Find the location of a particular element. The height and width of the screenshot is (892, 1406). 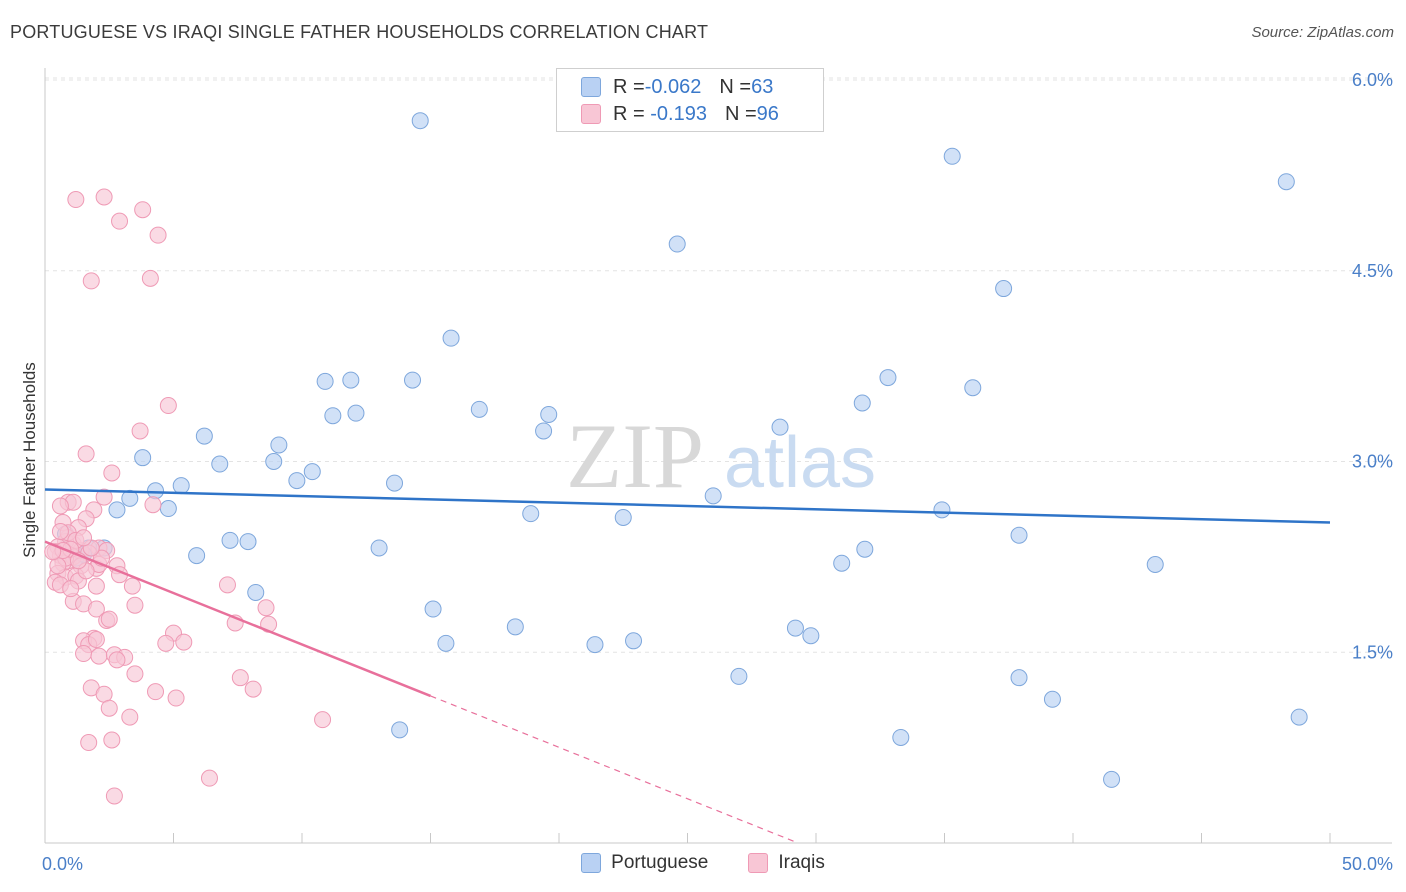

source-label: Source: ZipAtlas.com is located at coordinates (1322, 32).